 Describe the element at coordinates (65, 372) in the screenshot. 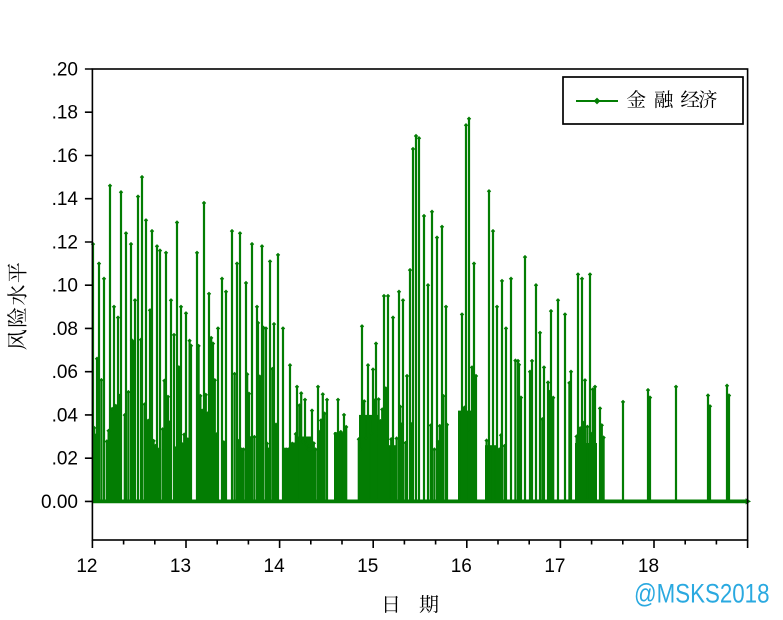

I see `svg-text: .06` at that location.